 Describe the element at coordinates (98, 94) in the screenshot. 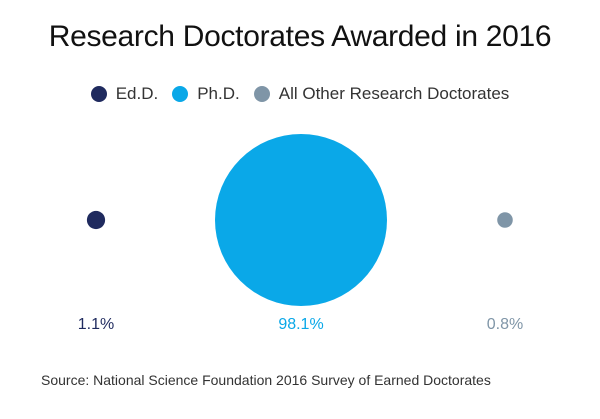

I see `legend-marker-edd` at that location.